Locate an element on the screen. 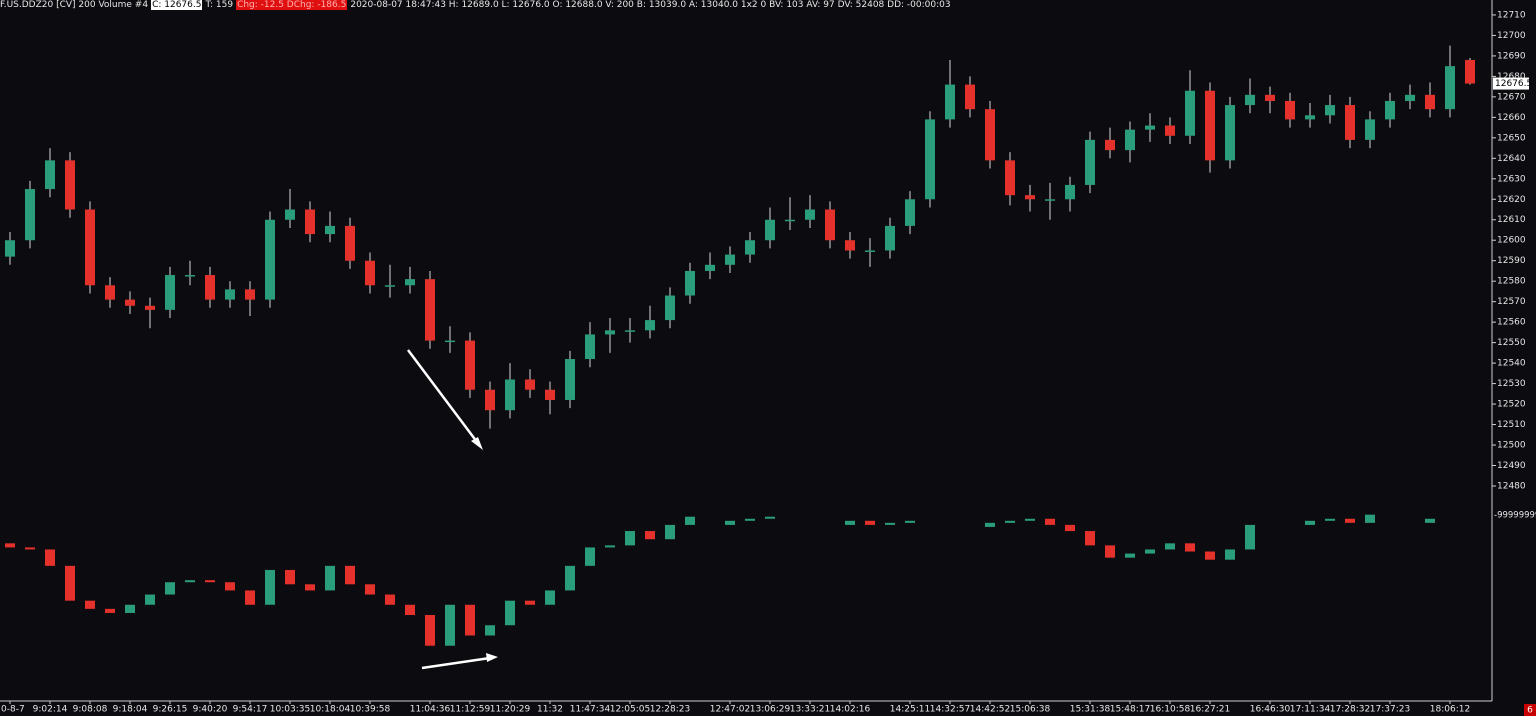  x-tick-label: 13:33:21 is located at coordinates (810, 710).